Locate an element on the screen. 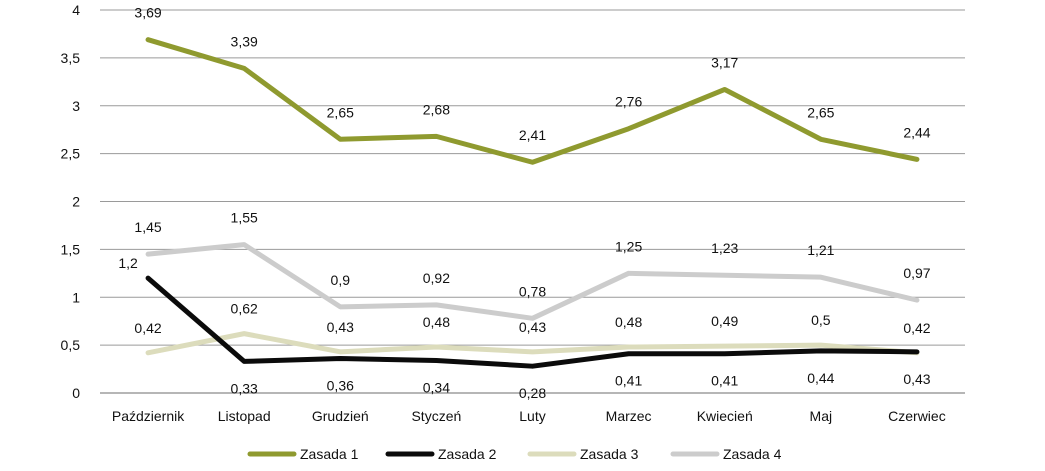  data-label: 2,76 is located at coordinates (628, 102).